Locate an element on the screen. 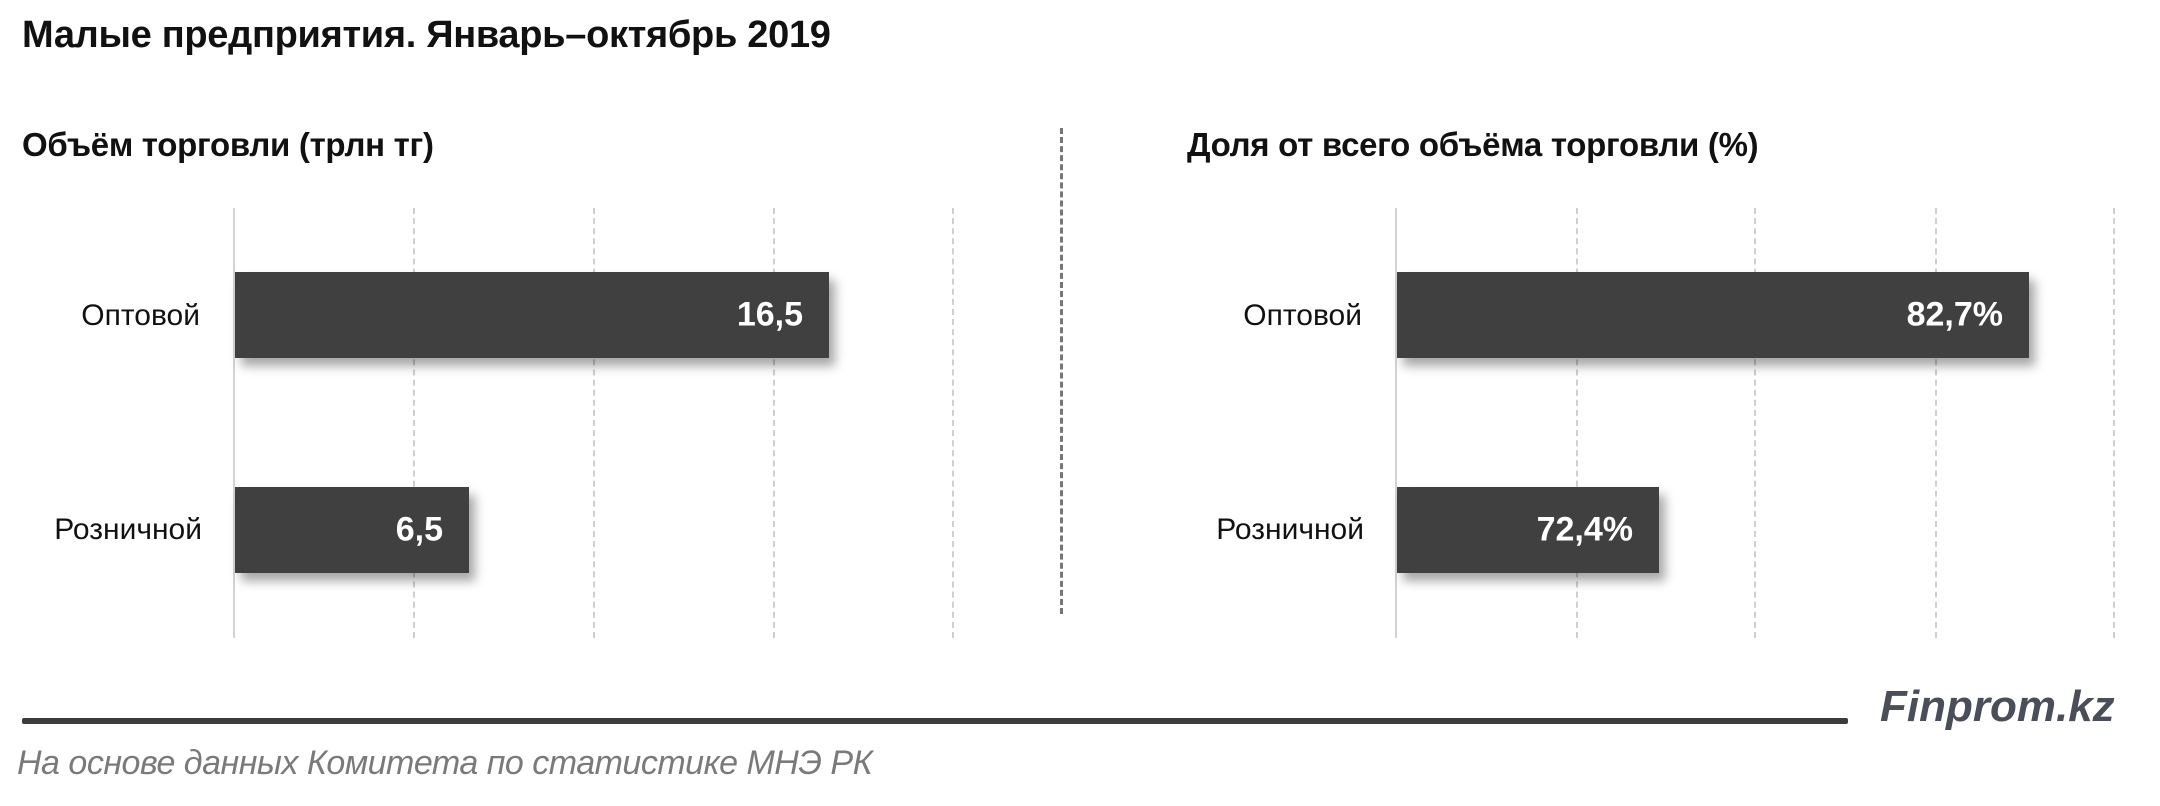 This screenshot has width=2160, height=806. bar-retail-volume: 6,5 is located at coordinates (352, 530).